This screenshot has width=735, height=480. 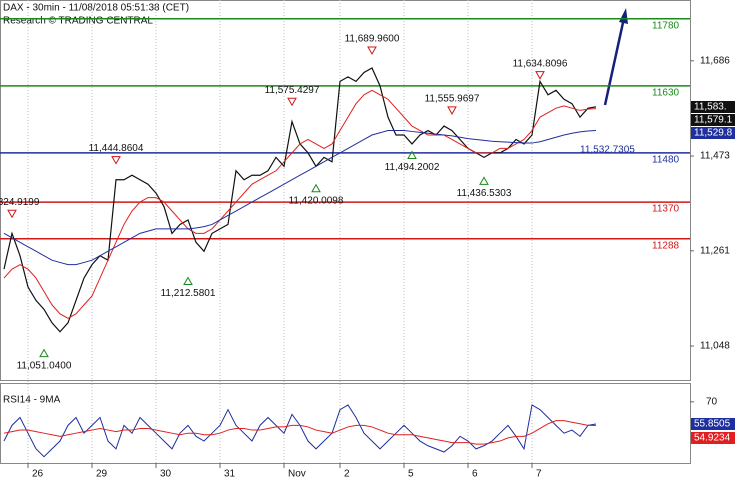 What do you see at coordinates (166, 474) in the screenshot?
I see `x-tick-label: 30` at bounding box center [166, 474].